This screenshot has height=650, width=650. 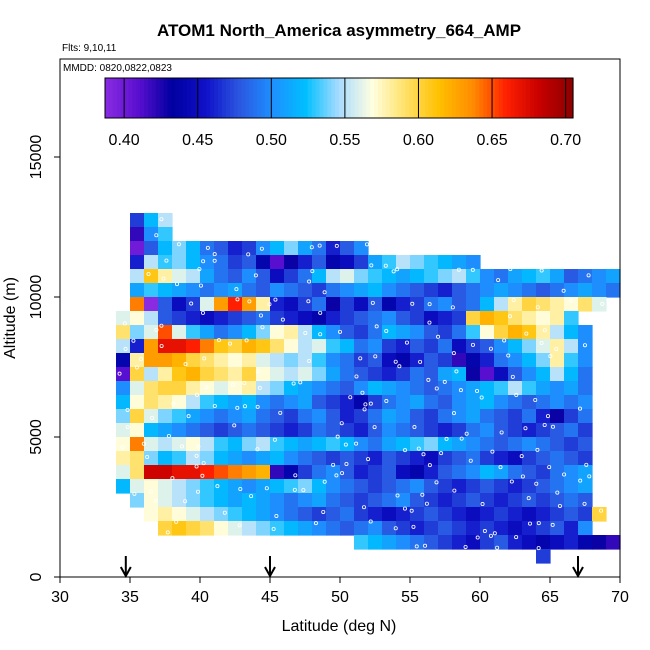 What do you see at coordinates (44, 358) in the screenshot?
I see `y-axis: 0 5000 10000 15000` at bounding box center [44, 358].